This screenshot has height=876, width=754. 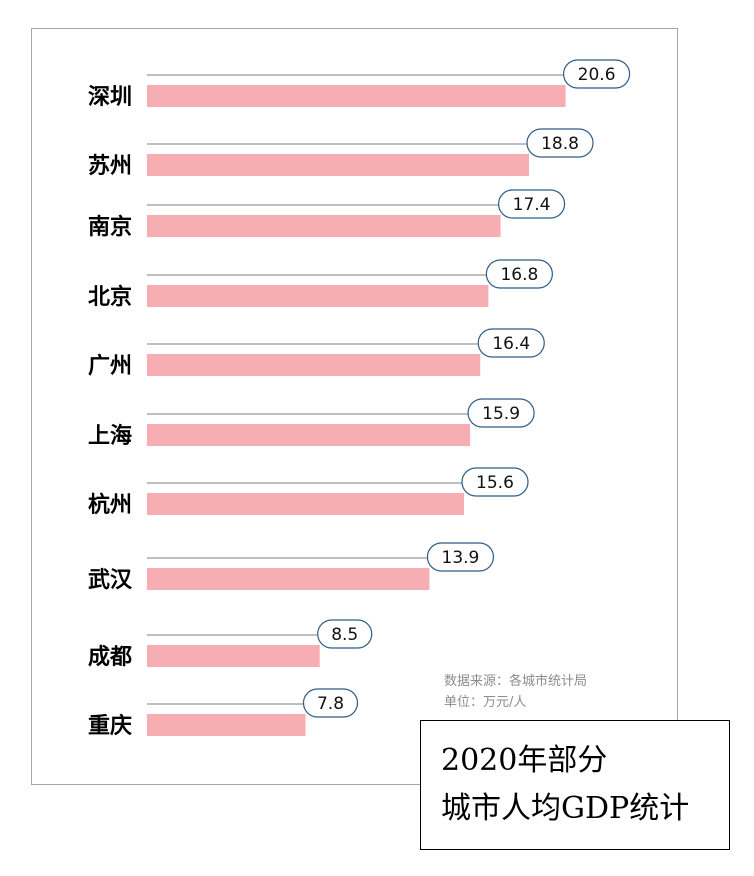 I want to click on category-label: 上海, so click(x=110, y=436).